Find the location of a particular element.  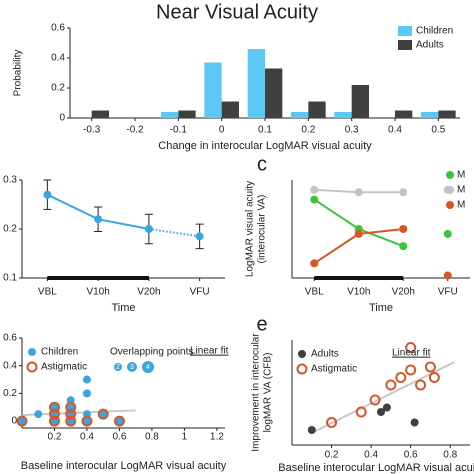

y-axis-label: Improvement in interocular is located at coordinates (256, 392).